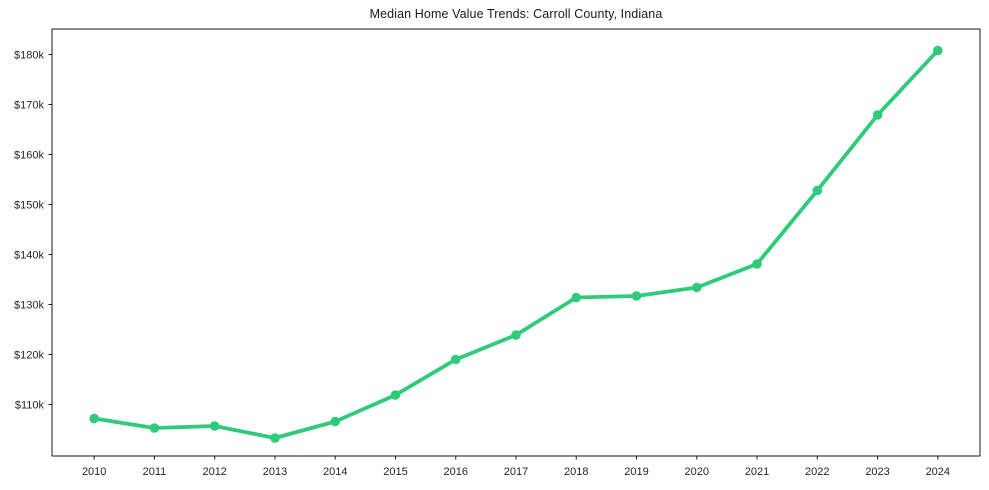 This screenshot has height=490, width=989. What do you see at coordinates (335, 472) in the screenshot?
I see `x-axis-tick-label: 2014` at bounding box center [335, 472].